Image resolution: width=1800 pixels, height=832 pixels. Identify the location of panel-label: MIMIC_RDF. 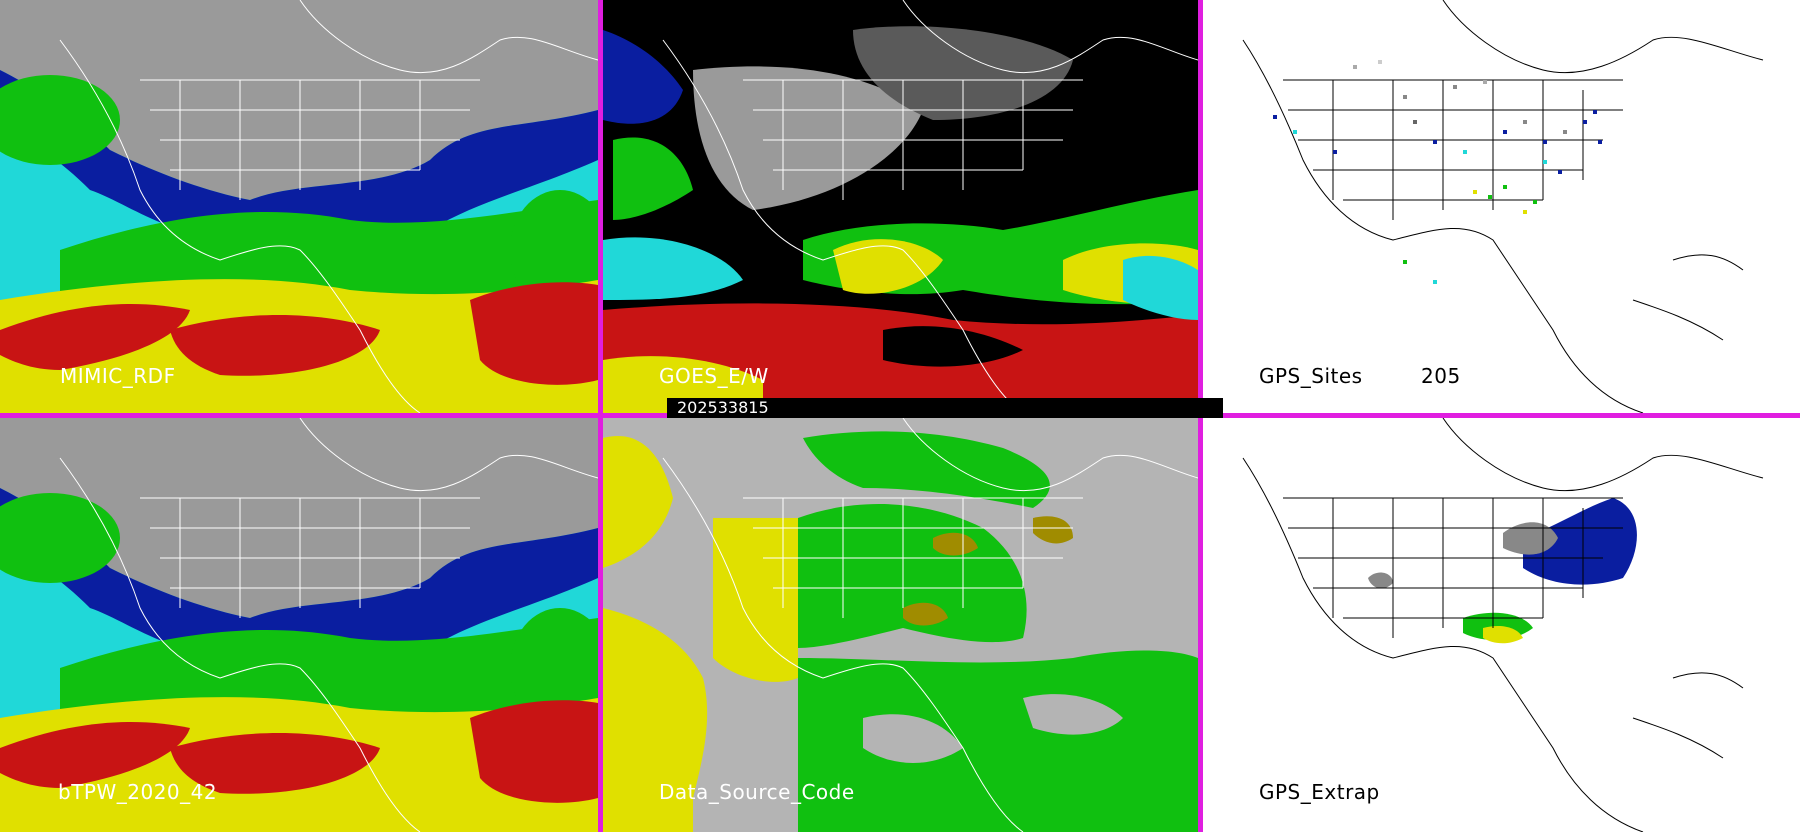
(118, 376).